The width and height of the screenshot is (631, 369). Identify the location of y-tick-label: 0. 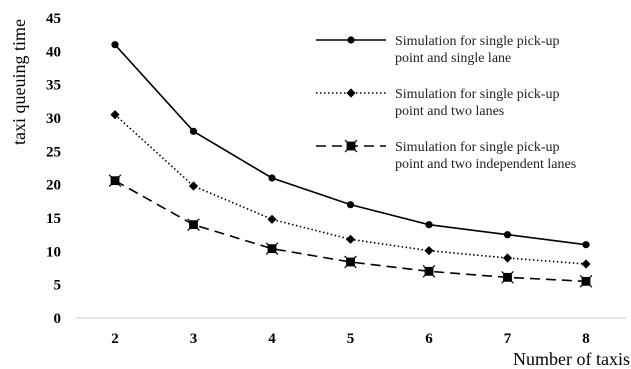
(58, 319).